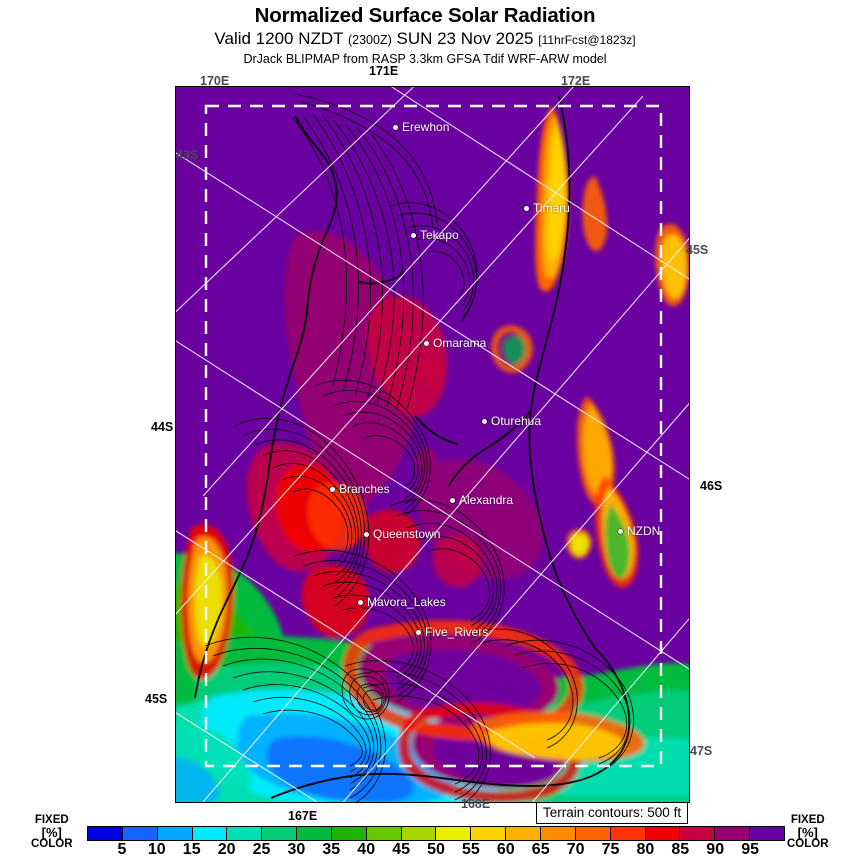 Image resolution: width=850 pixels, height=861 pixels. Describe the element at coordinates (303, 816) in the screenshot. I see `axis-tick-label: 167E` at that location.